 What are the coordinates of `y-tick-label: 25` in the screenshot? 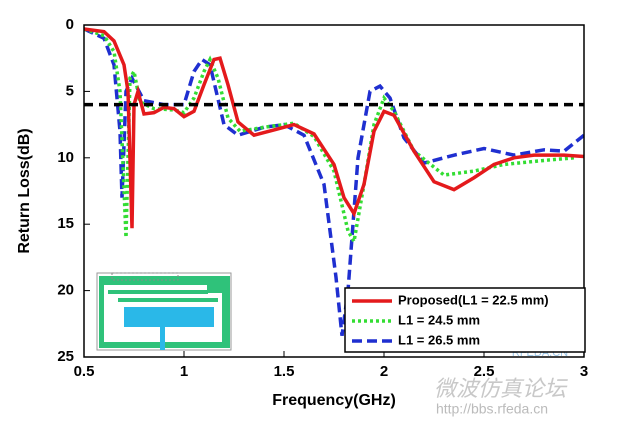 It's located at (65, 356).